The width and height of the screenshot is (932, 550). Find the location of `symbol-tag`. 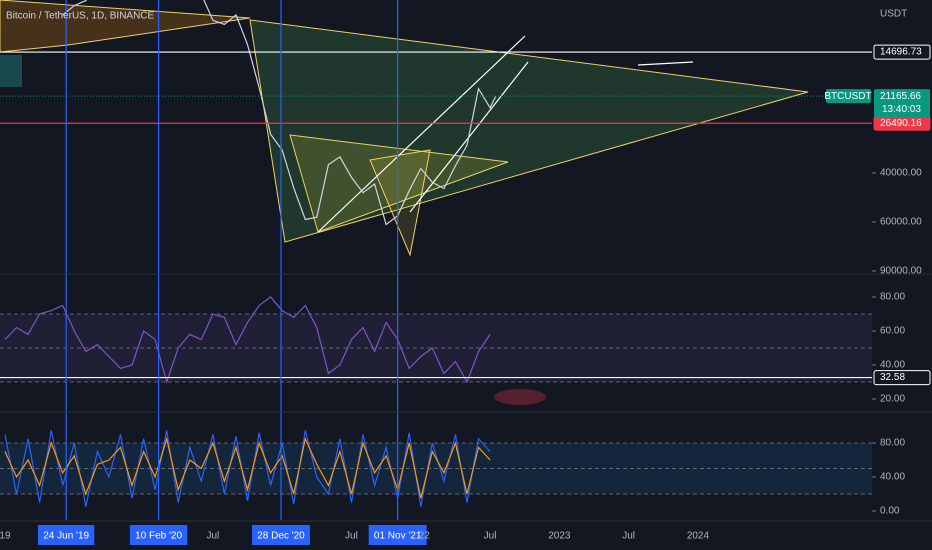

symbol-tag is located at coordinates (848, 96).